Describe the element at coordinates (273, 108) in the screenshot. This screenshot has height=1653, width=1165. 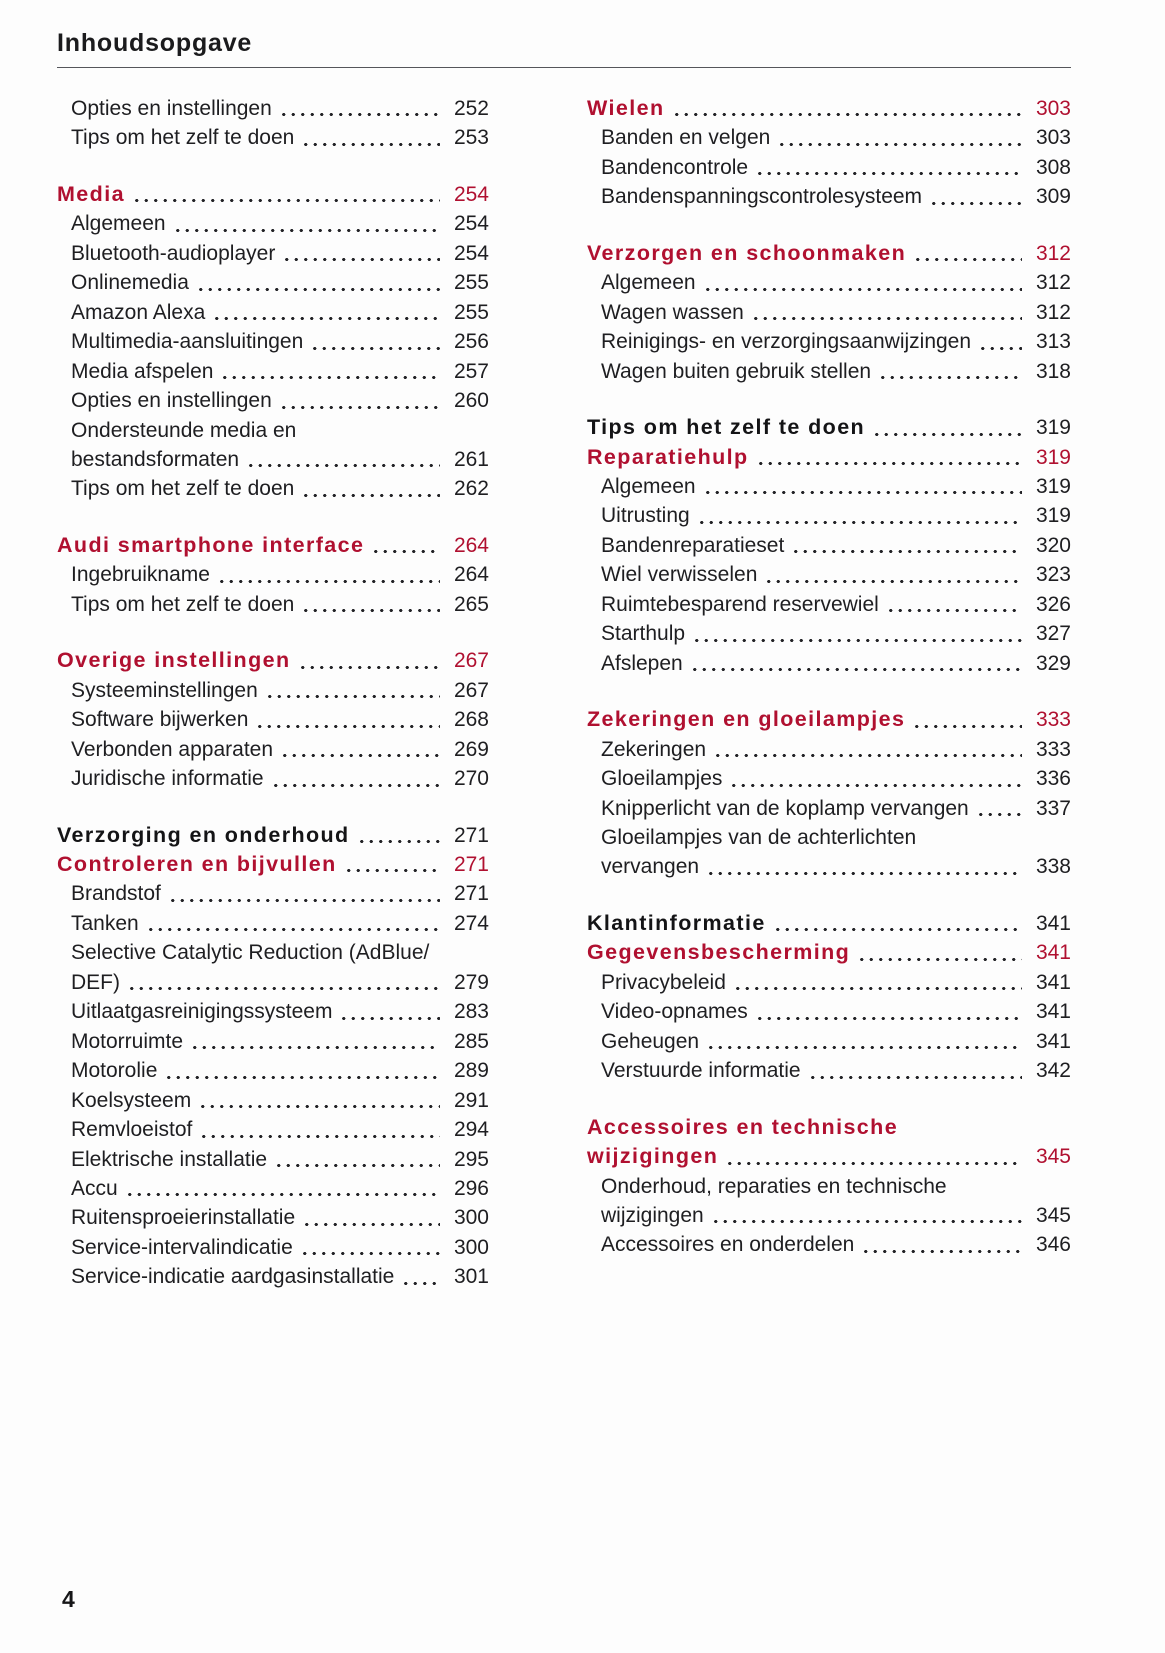
I see `toc-entry: Opties en instellingen 252` at that location.